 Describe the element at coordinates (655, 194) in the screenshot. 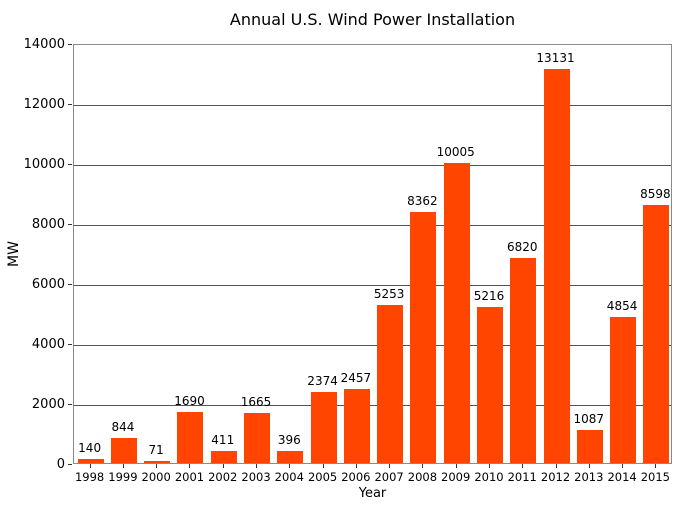

I see `bar-value-label: 8598` at that location.